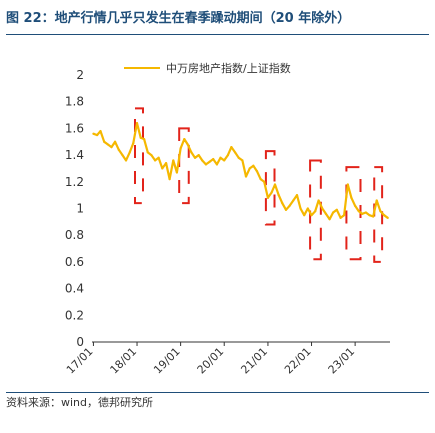 This screenshot has width=435, height=433. I want to click on x-tick-label: 18/01, so click(124, 361).